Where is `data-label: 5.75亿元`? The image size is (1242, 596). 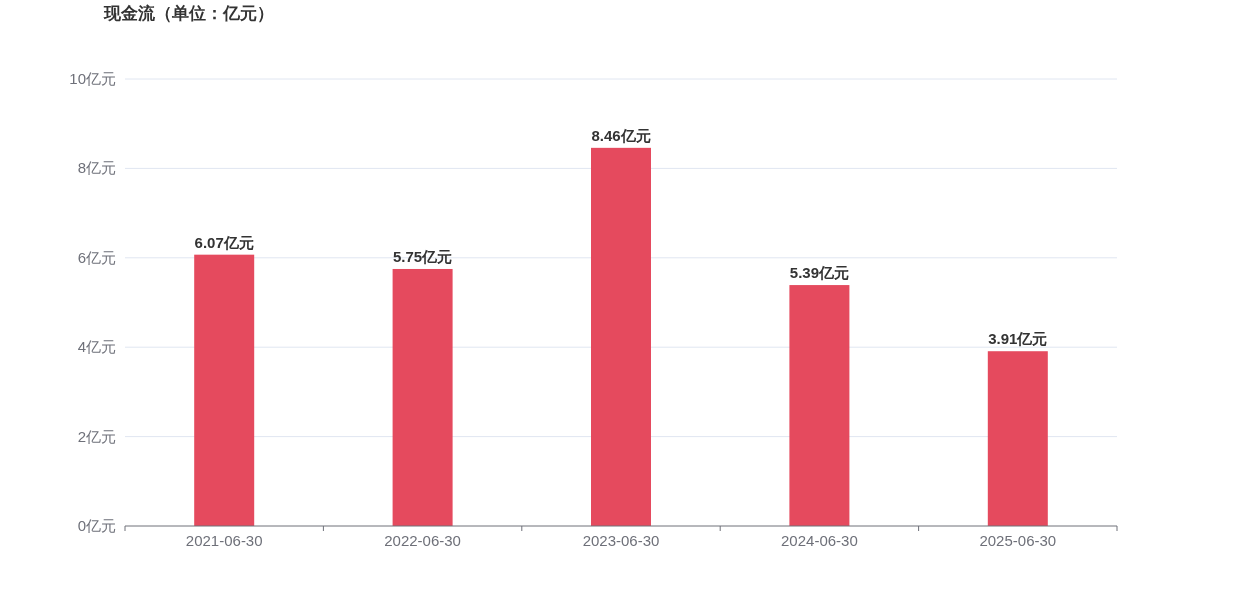
data-label: 5.75亿元 is located at coordinates (423, 256).